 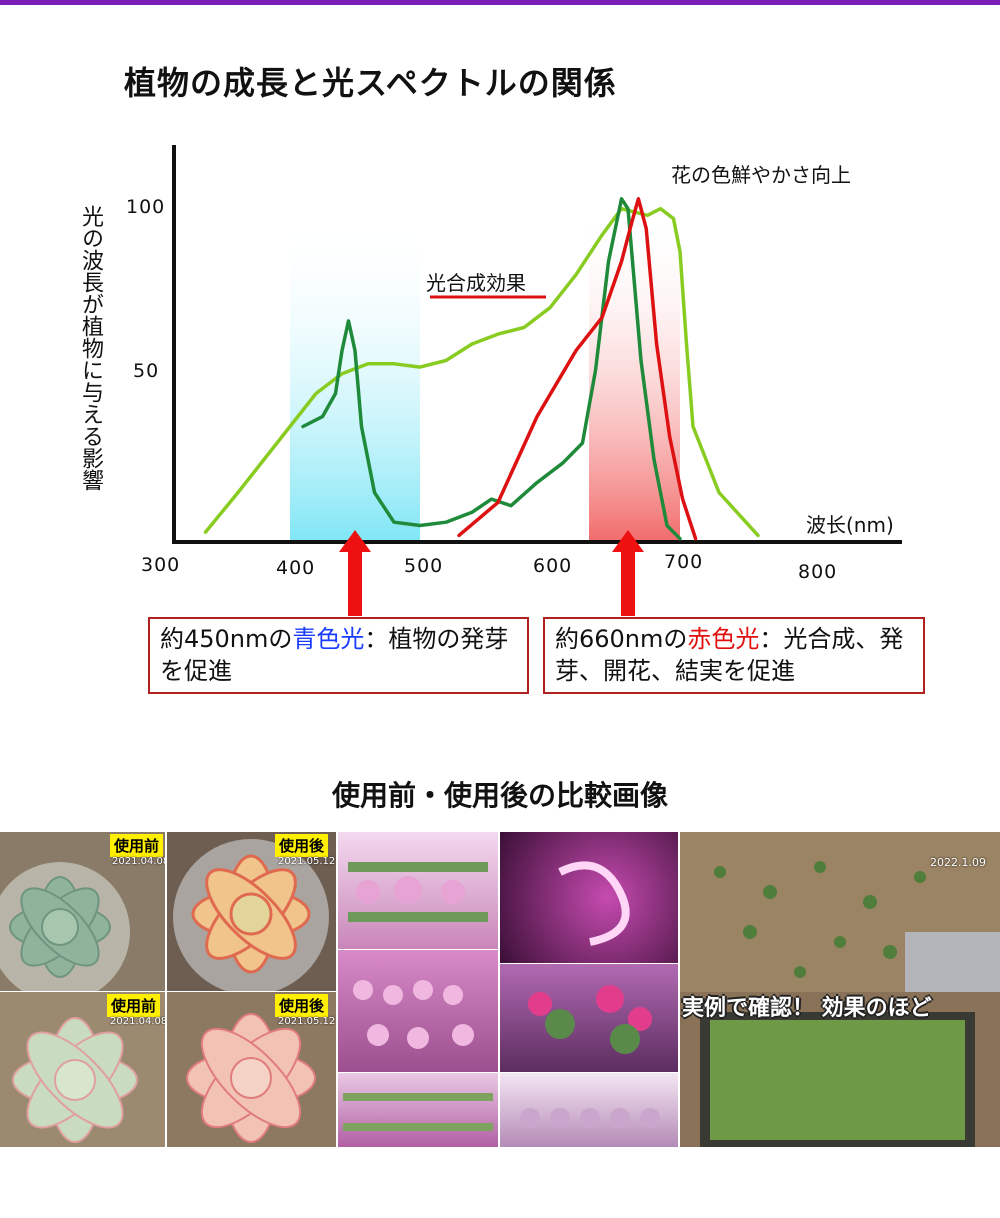 What do you see at coordinates (499, 795) in the screenshot?
I see `comparison-section-title: 使用前・使用後の比較画像` at bounding box center [499, 795].